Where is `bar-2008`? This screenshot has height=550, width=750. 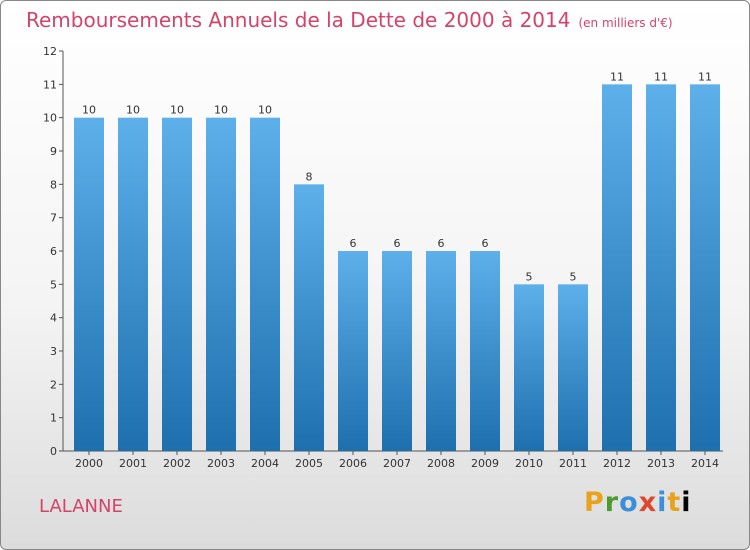
bar-2008 is located at coordinates (441, 351).